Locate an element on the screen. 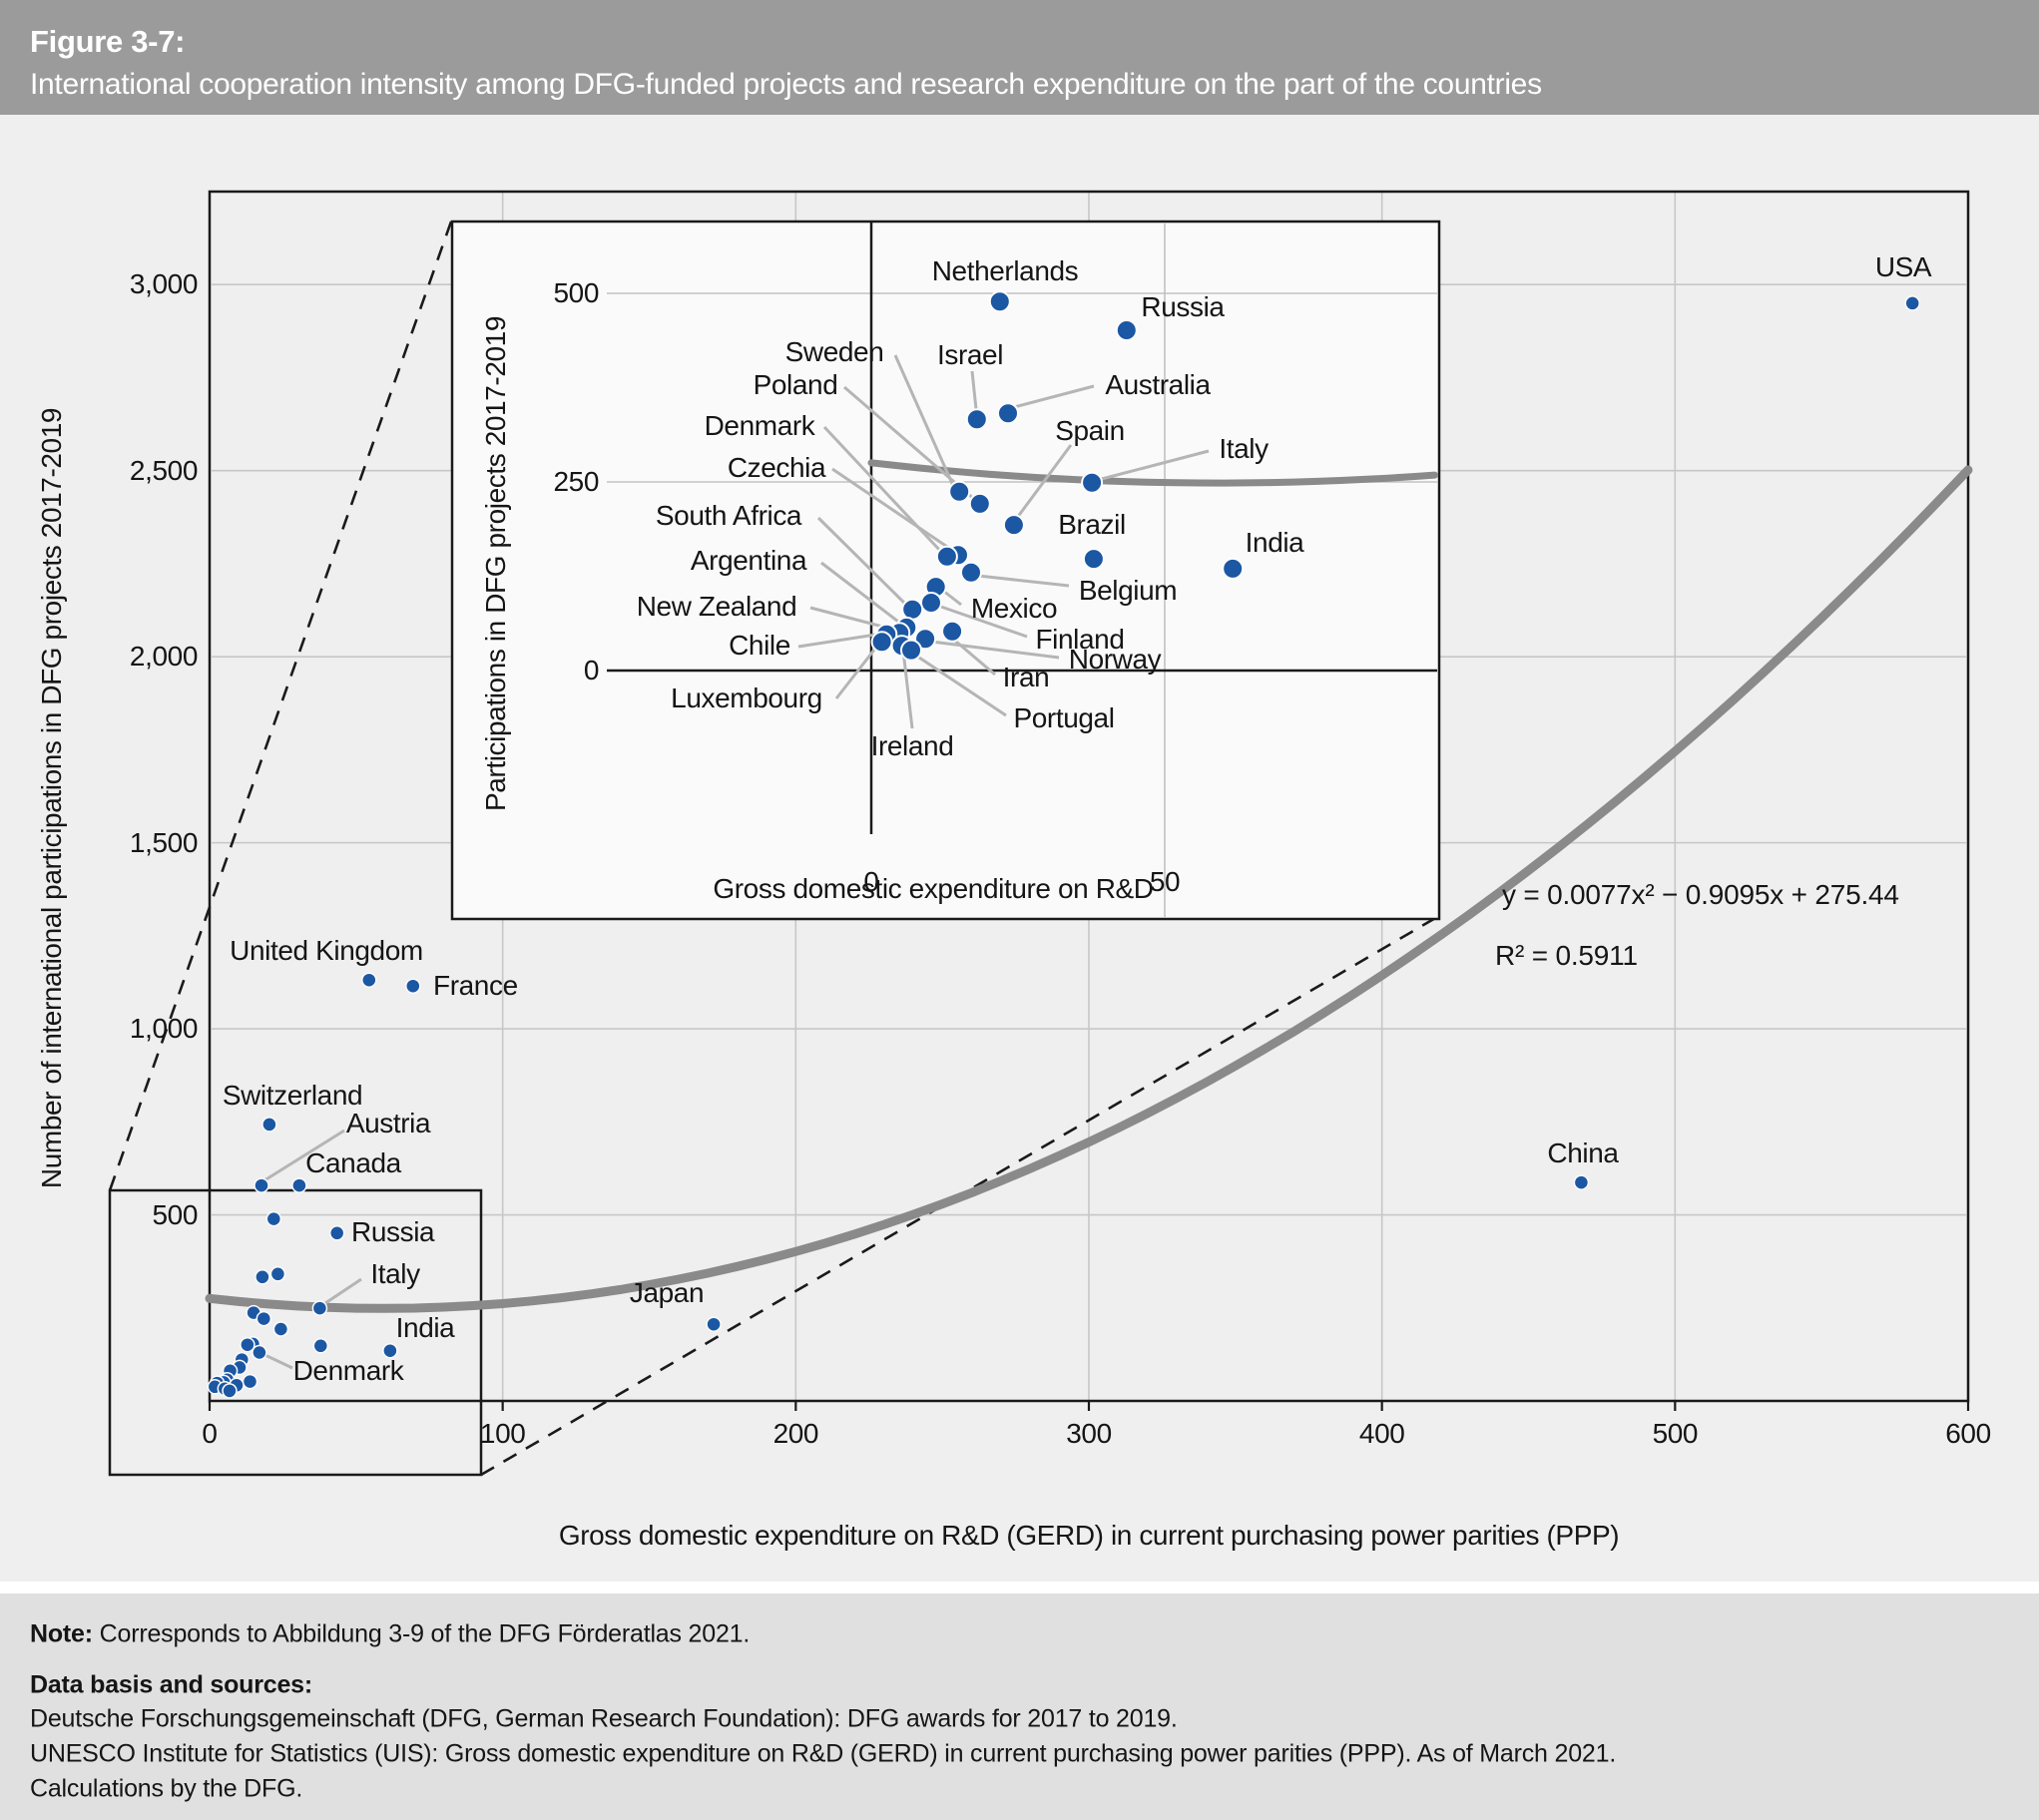  inset-country-label-russia: Russia is located at coordinates (1183, 306).